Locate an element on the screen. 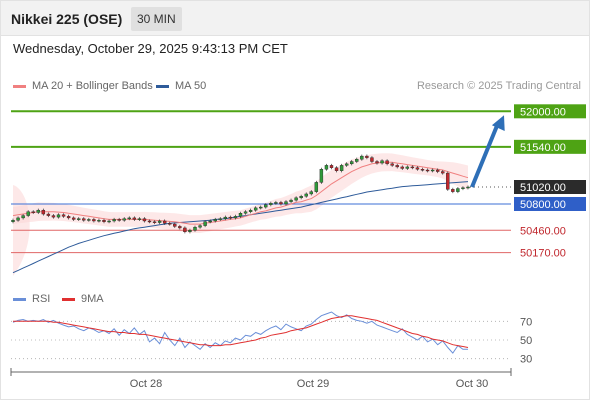 This screenshot has height=400, width=590. legend-rsi-ma: 9MA is located at coordinates (83, 299).